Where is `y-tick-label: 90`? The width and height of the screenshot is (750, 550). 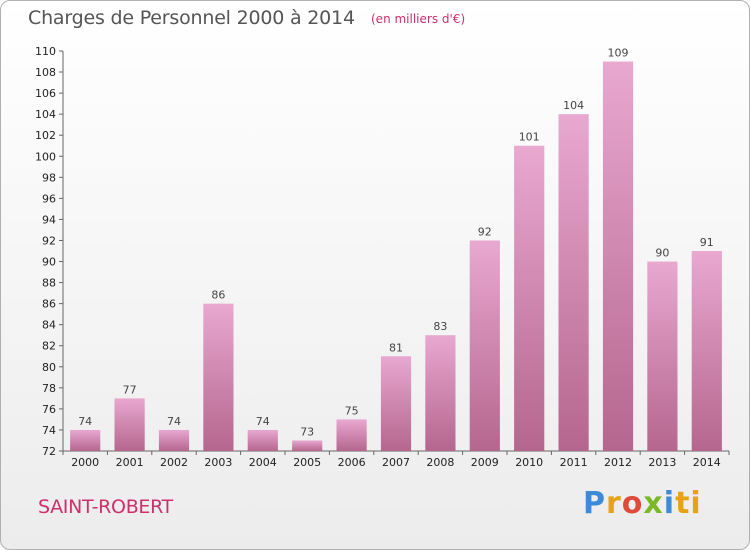 y-tick-label: 90 is located at coordinates (49, 262).